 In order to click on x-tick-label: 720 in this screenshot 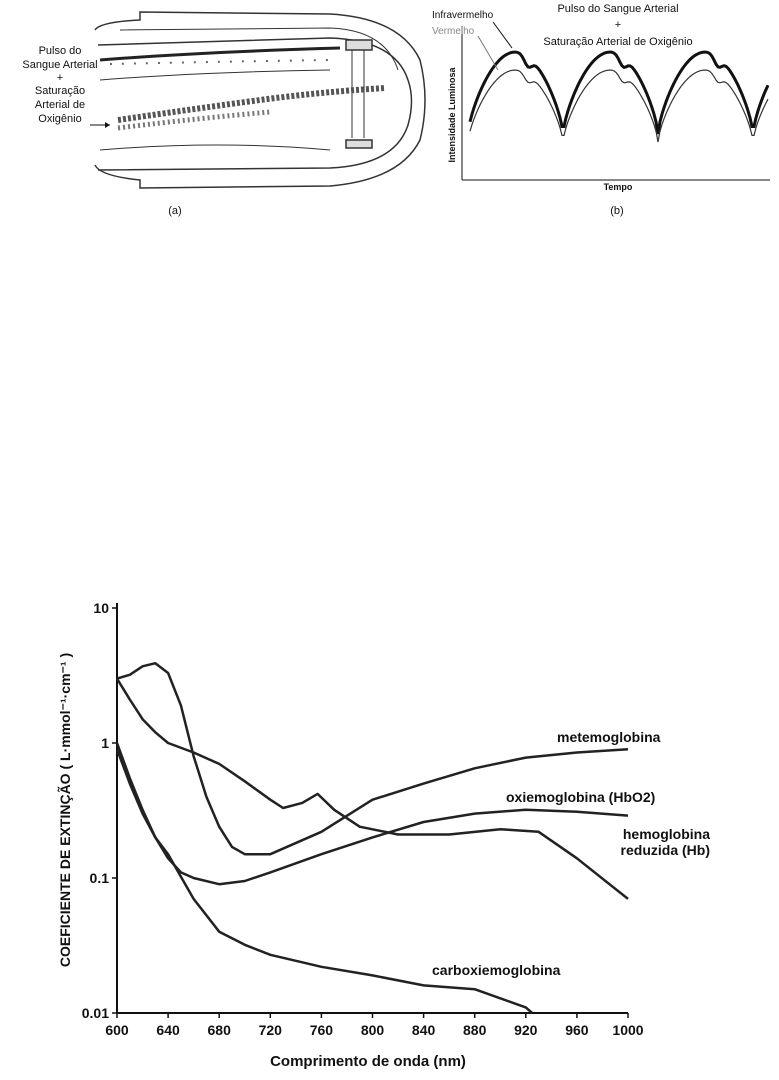, I will do `click(271, 1030)`.